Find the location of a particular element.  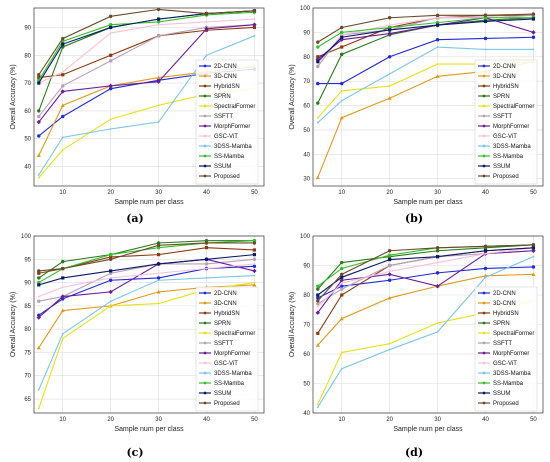

series-morphformer is located at coordinates (146, 73).